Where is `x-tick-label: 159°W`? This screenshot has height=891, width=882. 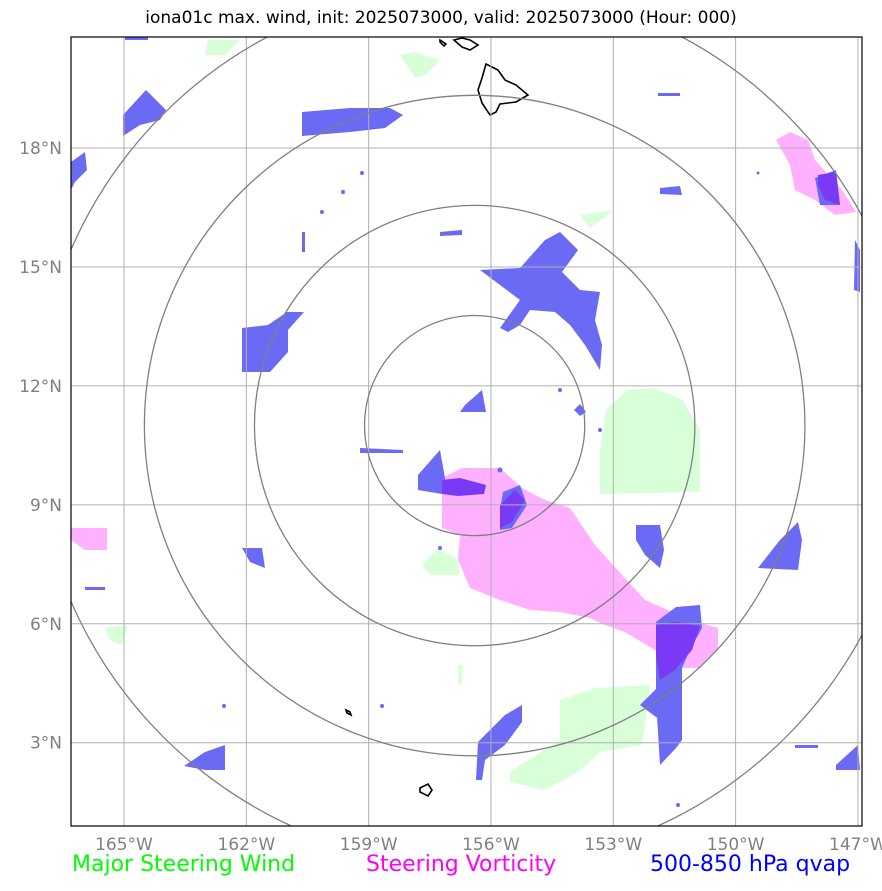 x-tick-label: 159°W is located at coordinates (369, 845).